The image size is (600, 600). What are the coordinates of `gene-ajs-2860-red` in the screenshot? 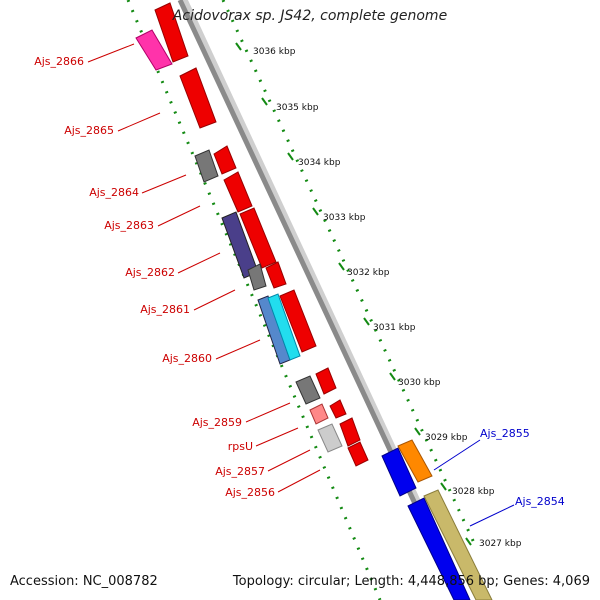 It's located at (298, 321).